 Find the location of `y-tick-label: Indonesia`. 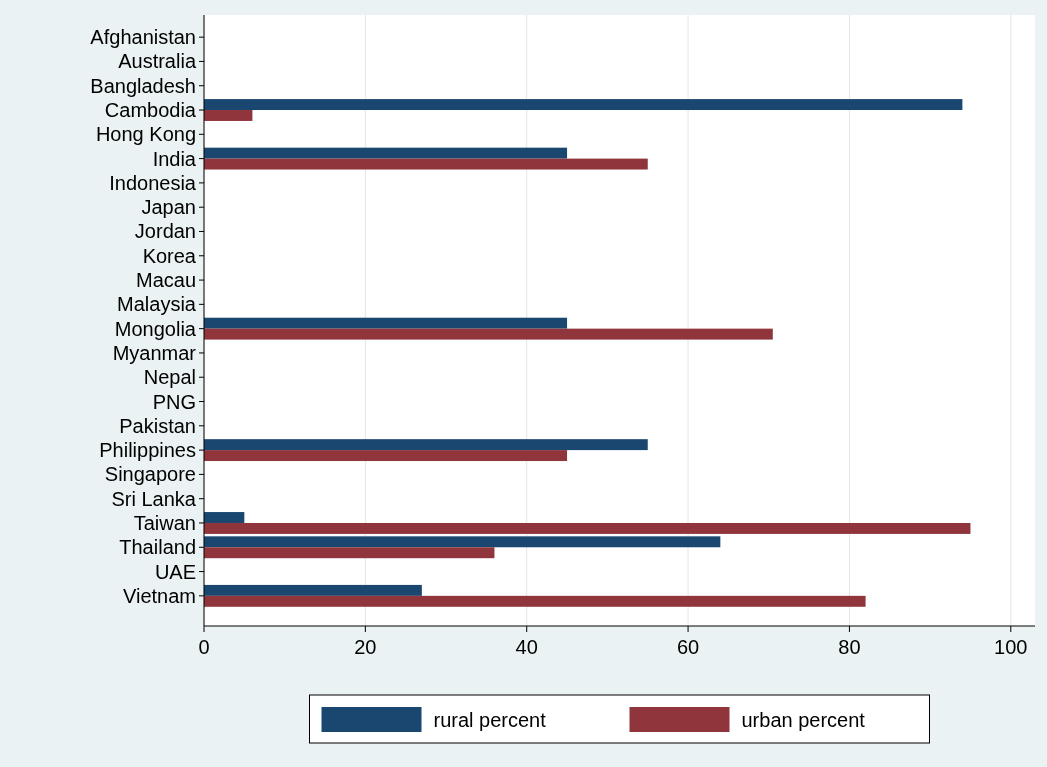

y-tick-label: Indonesia is located at coordinates (153, 182).